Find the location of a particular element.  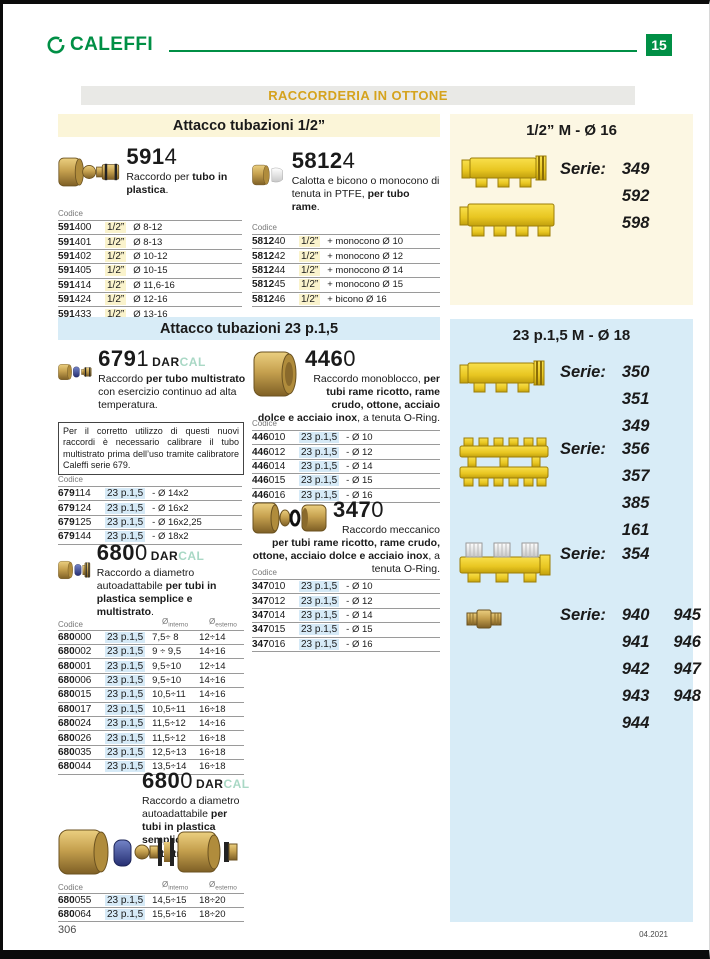

diameter-int-cell: 10,5÷11 is located at coordinates (169, 695).